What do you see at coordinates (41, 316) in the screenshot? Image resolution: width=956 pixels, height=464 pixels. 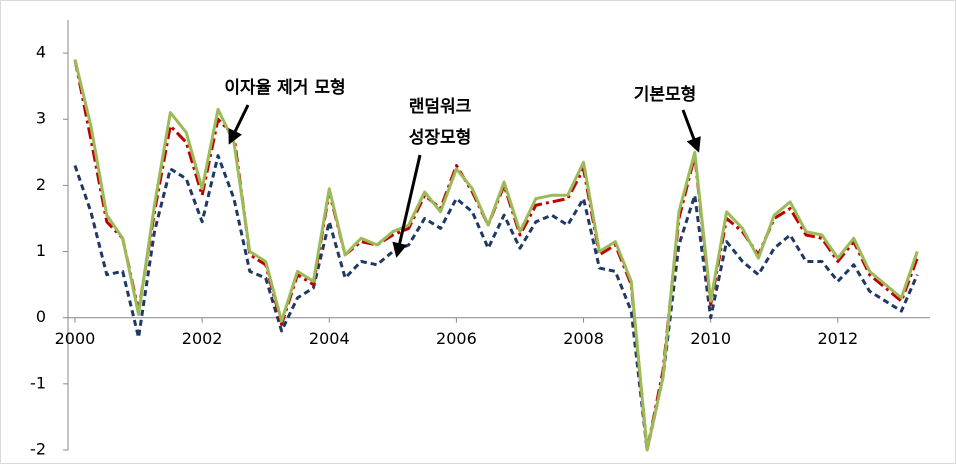 I see `y-tick-label: 0` at bounding box center [41, 316].